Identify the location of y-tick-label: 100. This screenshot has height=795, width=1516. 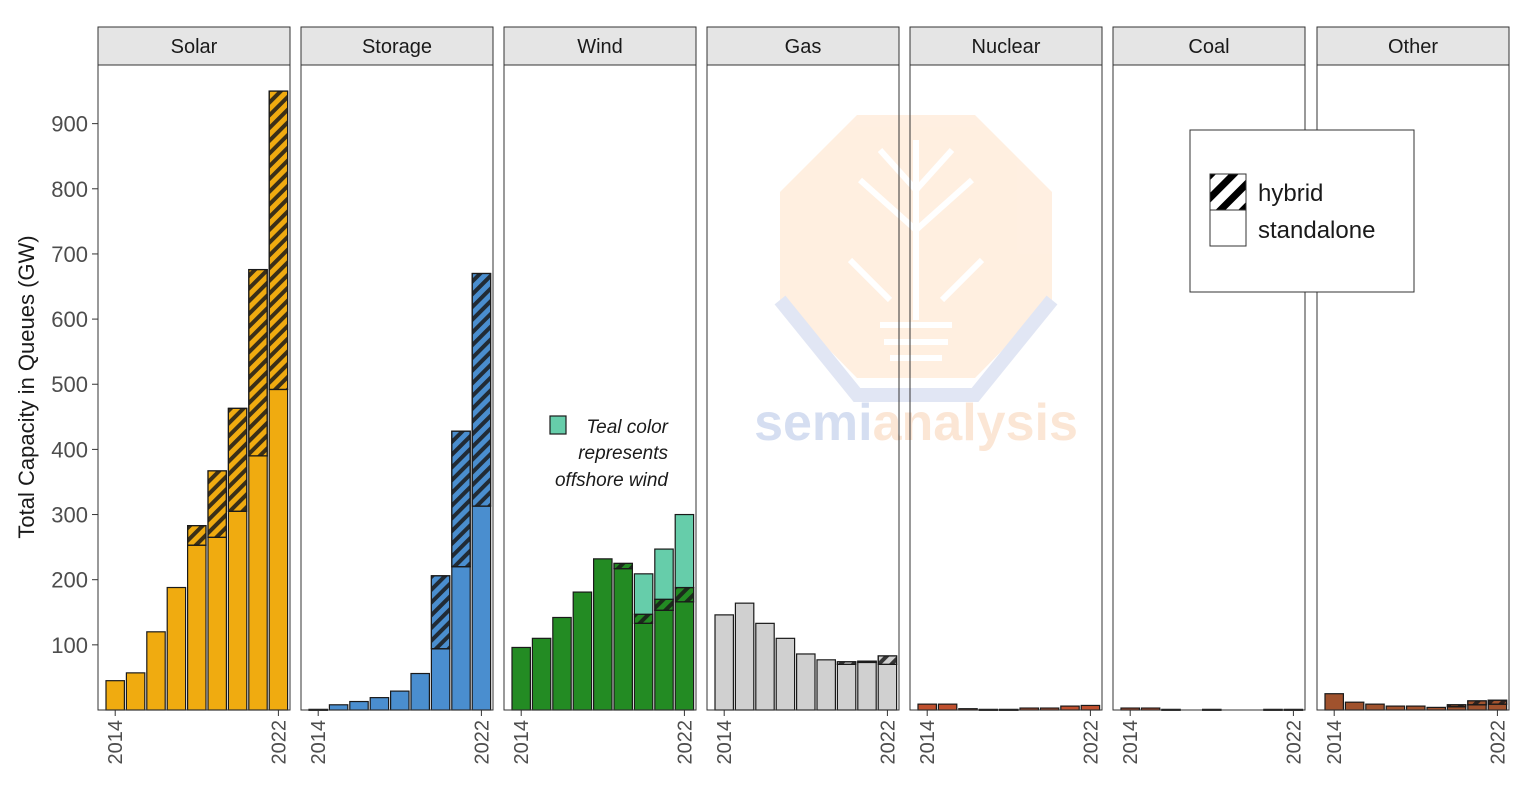
(69, 645).